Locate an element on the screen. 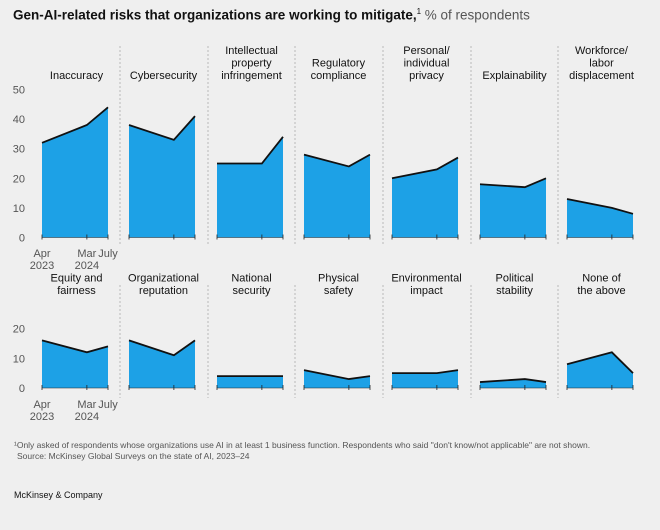 The height and width of the screenshot is (530, 660). panel-title: privacy is located at coordinates (426, 76).